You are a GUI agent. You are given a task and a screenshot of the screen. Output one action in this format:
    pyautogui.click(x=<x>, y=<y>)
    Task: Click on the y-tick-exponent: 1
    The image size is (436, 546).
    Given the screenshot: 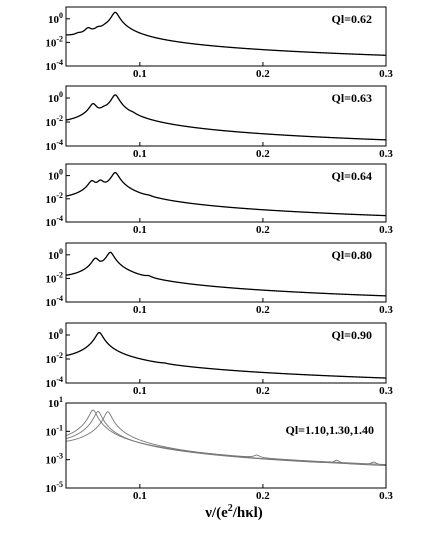 What is the action you would take?
    pyautogui.click(x=61, y=399)
    